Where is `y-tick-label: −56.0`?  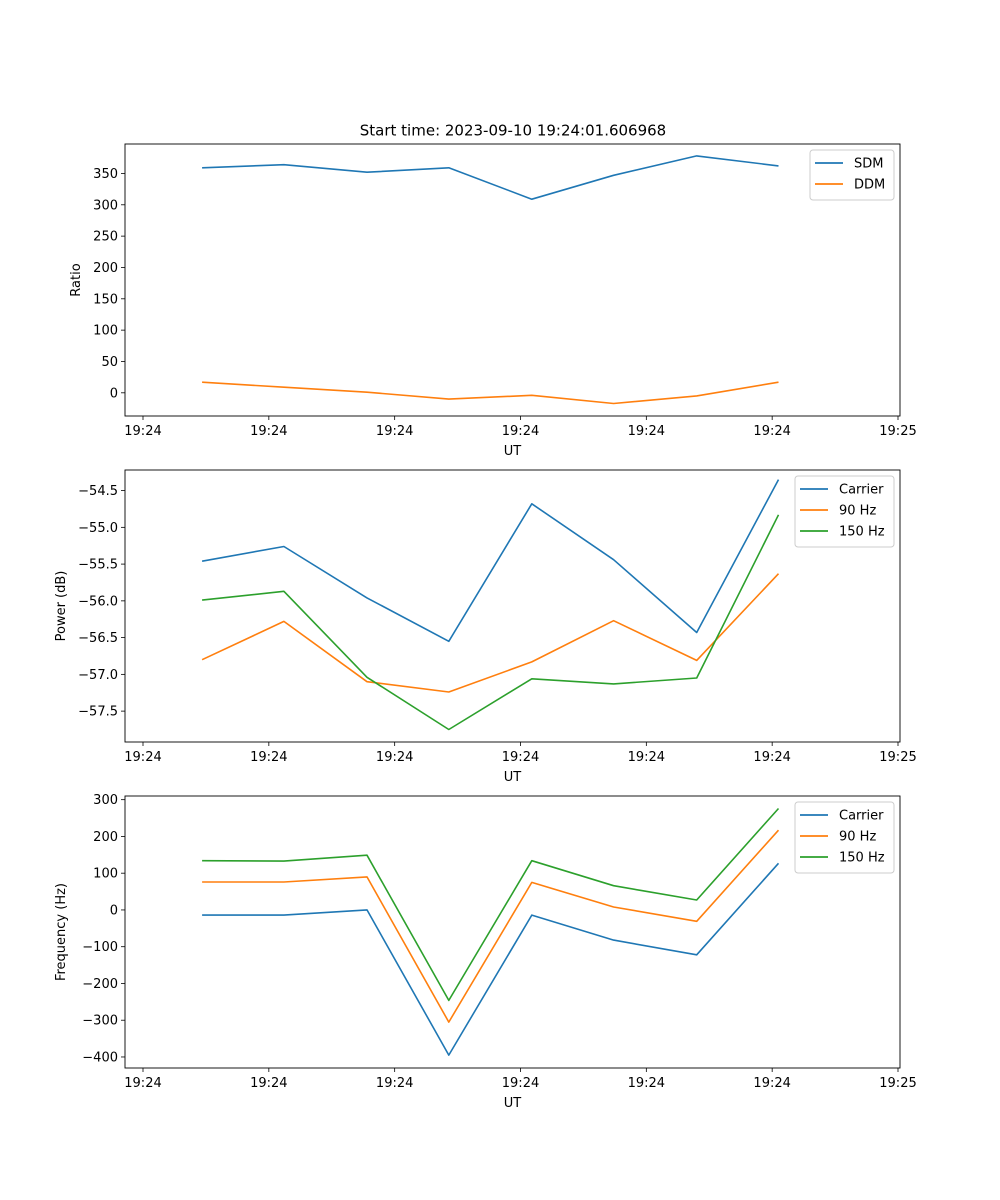
y-tick-label: −56.0 is located at coordinates (98, 601).